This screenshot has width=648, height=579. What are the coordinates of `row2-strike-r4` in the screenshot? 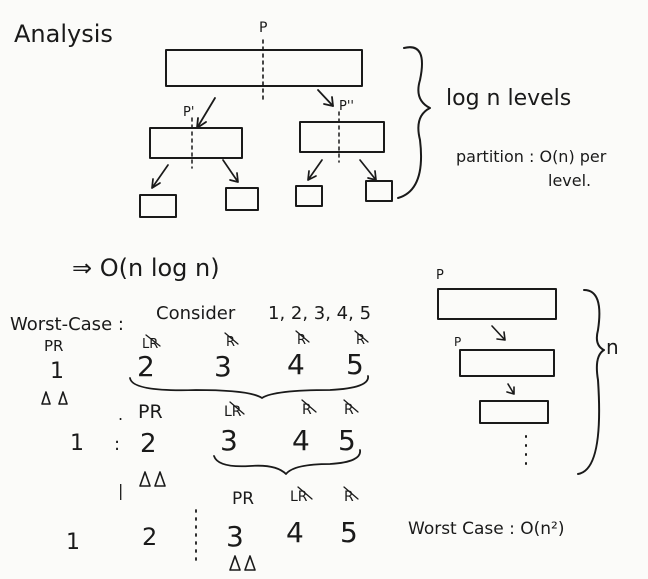 It's located at (309, 406).